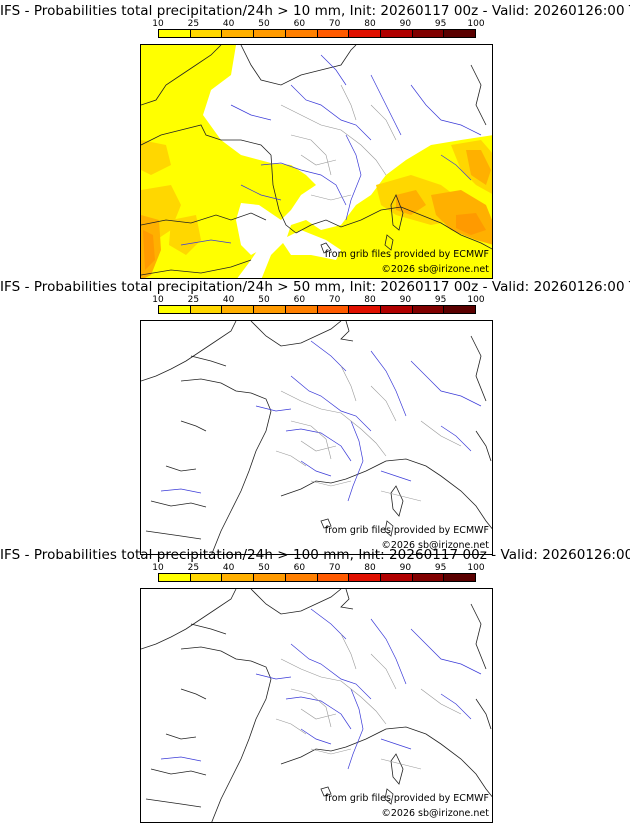 This screenshot has height=828, width=630. I want to click on rivers, so click(331, 150).